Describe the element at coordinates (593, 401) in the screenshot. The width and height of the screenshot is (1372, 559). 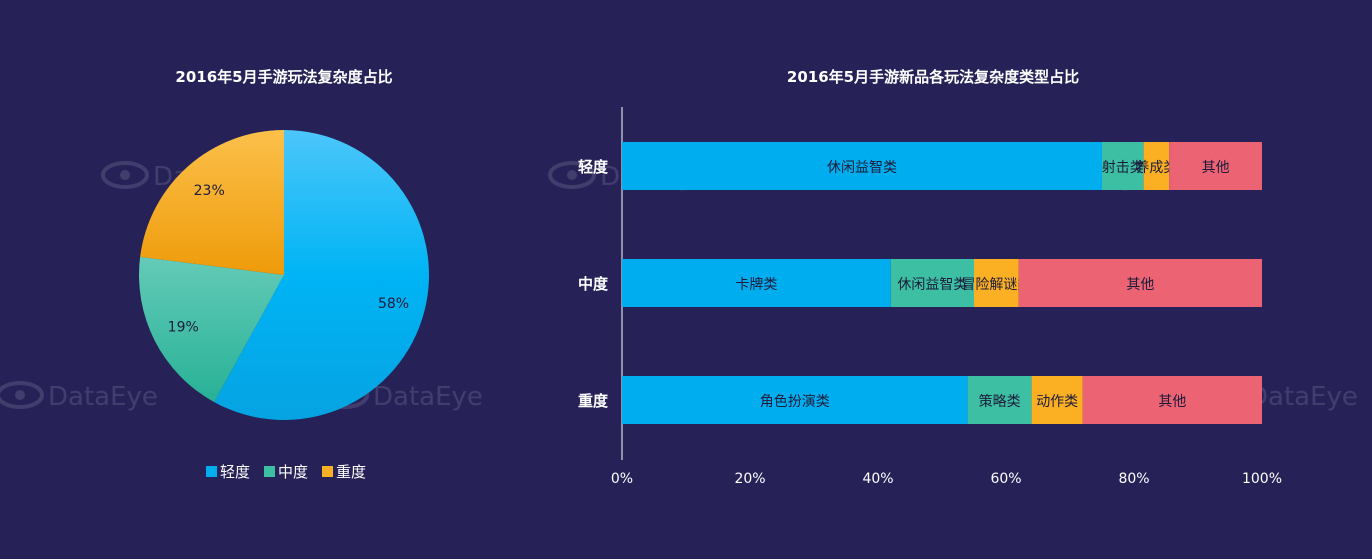
I see `category-label: 重度` at that location.